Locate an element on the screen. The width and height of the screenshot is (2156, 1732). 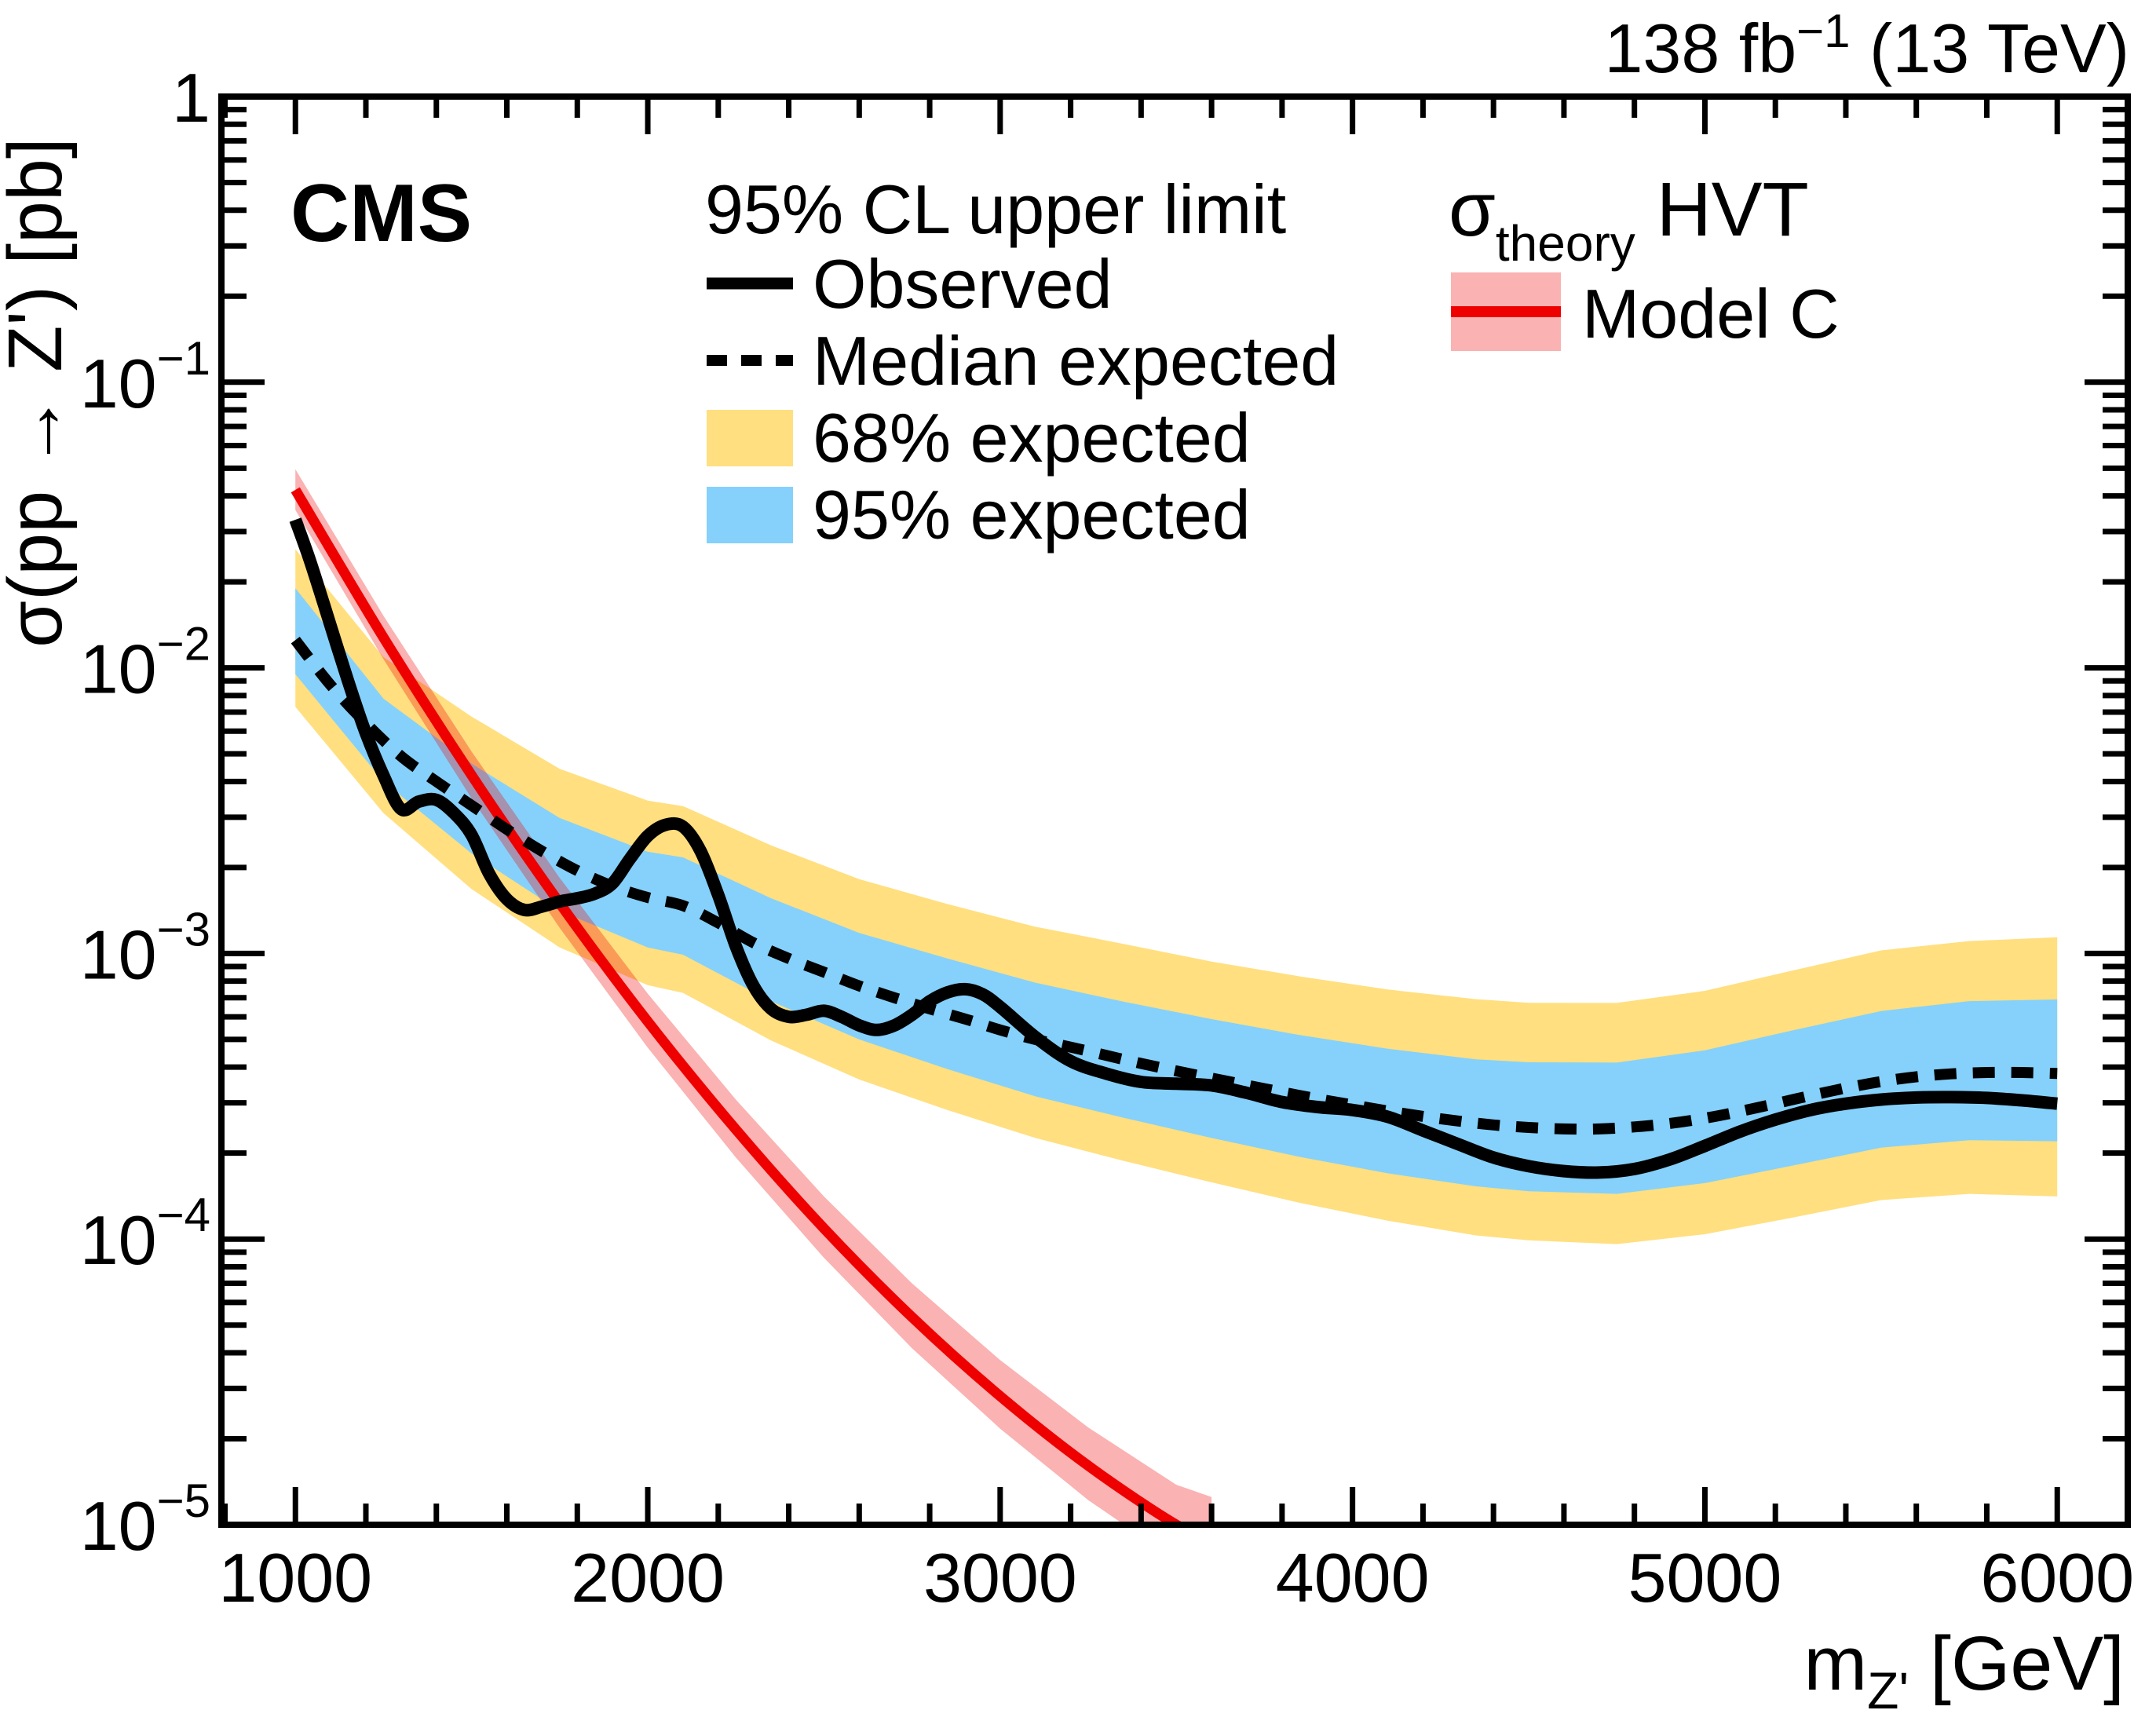
x-tick-label: 2000 is located at coordinates (648, 1578).